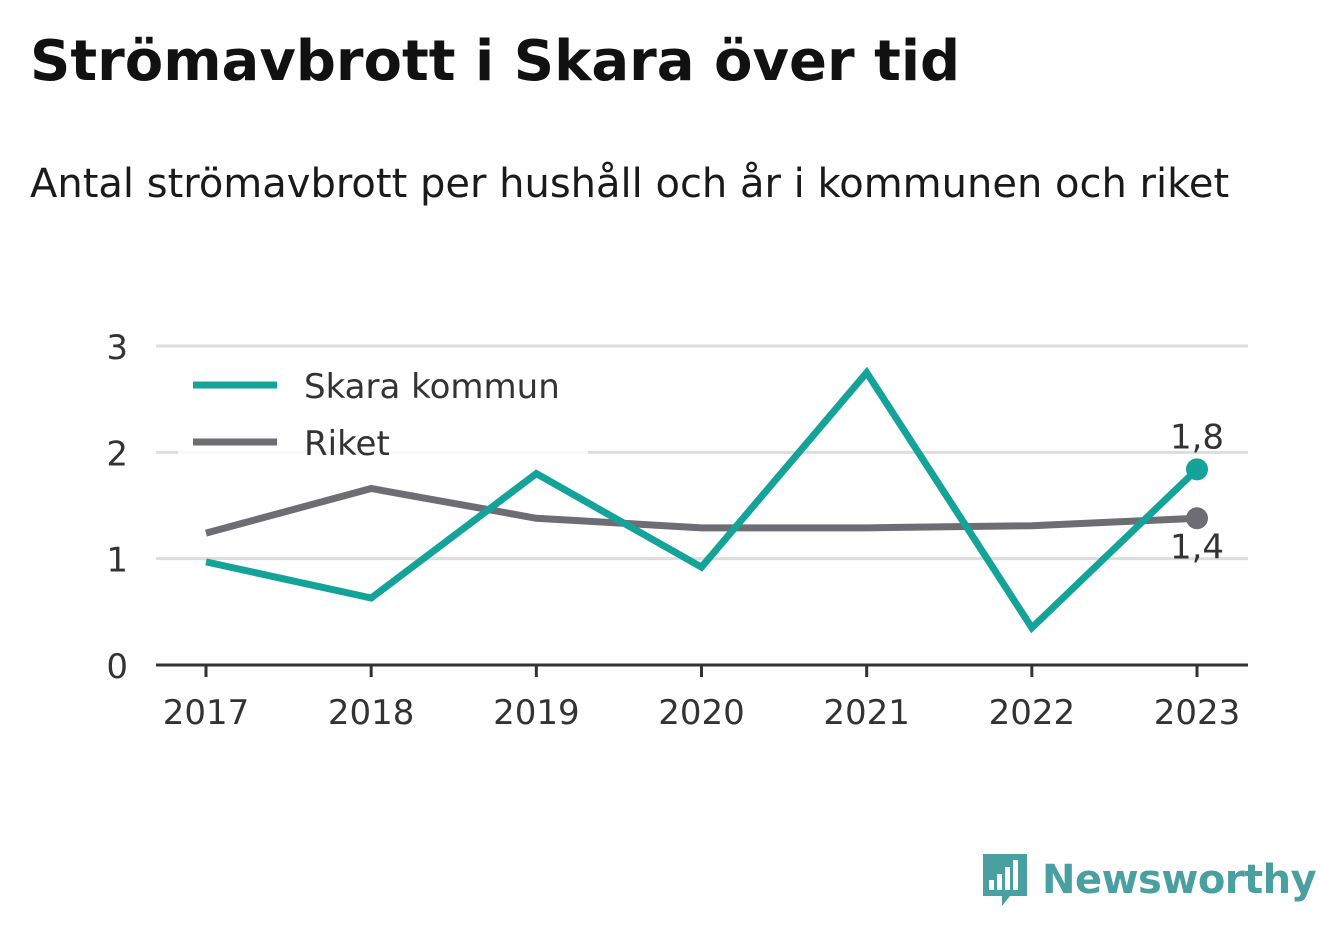 Image resolution: width=1322 pixels, height=939 pixels. What do you see at coordinates (206, 713) in the screenshot?
I see `x-tick-label: 2017` at bounding box center [206, 713].